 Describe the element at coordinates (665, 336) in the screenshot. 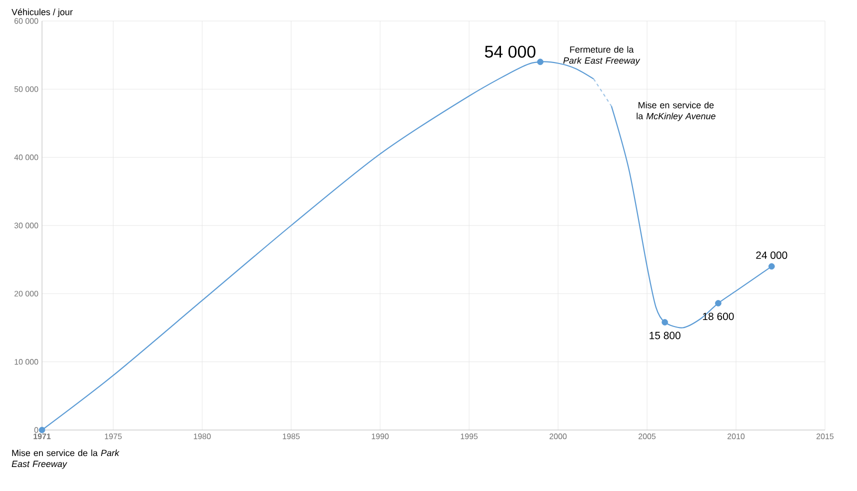

I see `data-label: 15 800` at that location.